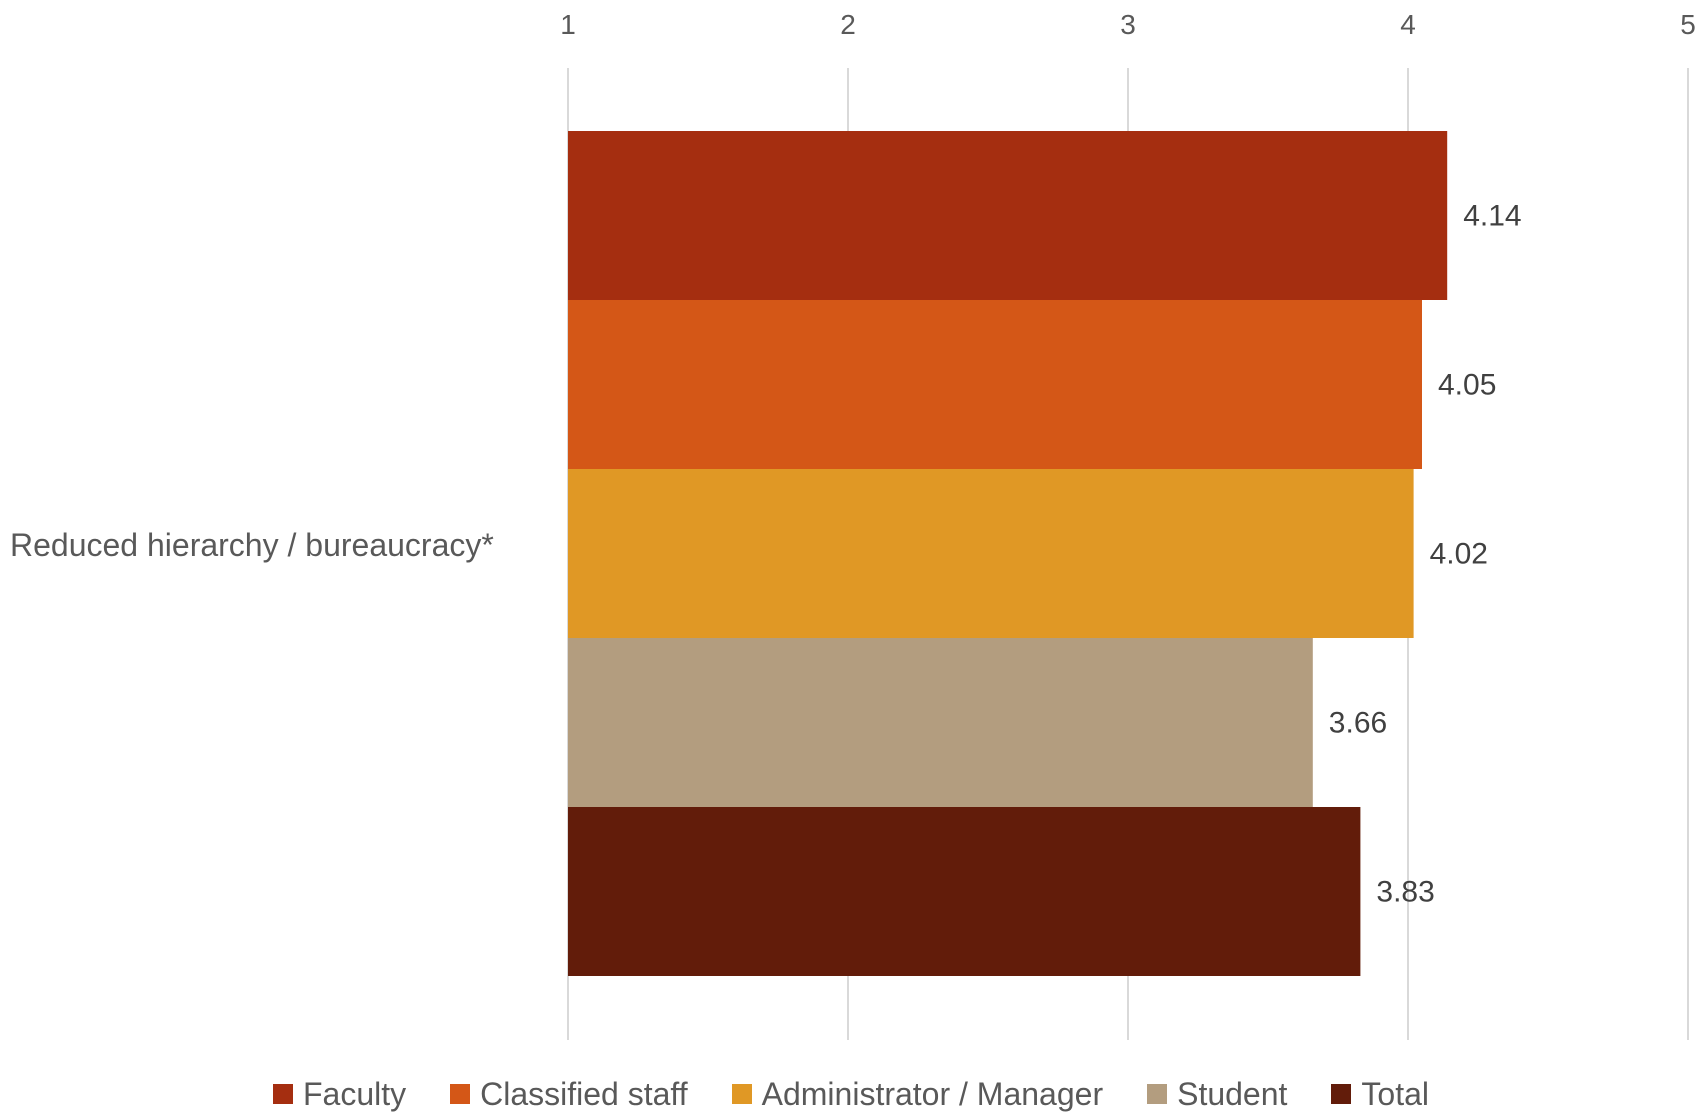 The width and height of the screenshot is (1702, 1118). I want to click on legend-label: Classified staff, so click(584, 1093).